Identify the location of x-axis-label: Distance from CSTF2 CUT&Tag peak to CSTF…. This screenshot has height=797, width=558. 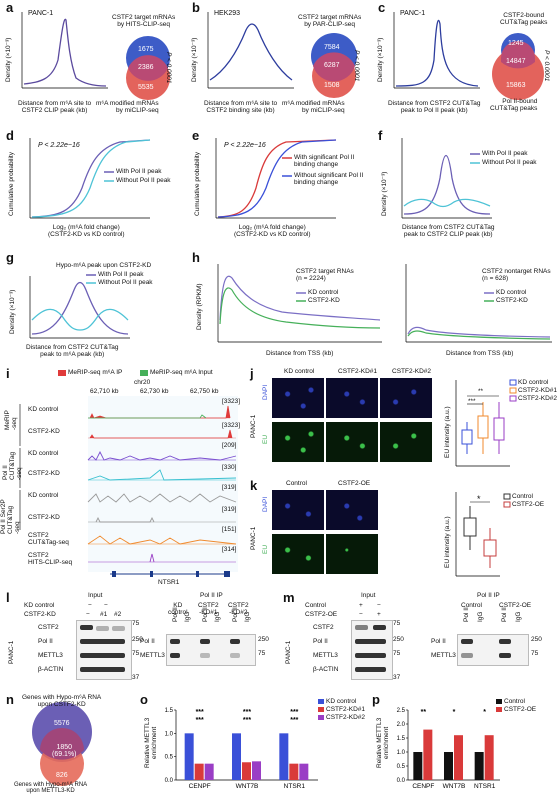
(448, 231).